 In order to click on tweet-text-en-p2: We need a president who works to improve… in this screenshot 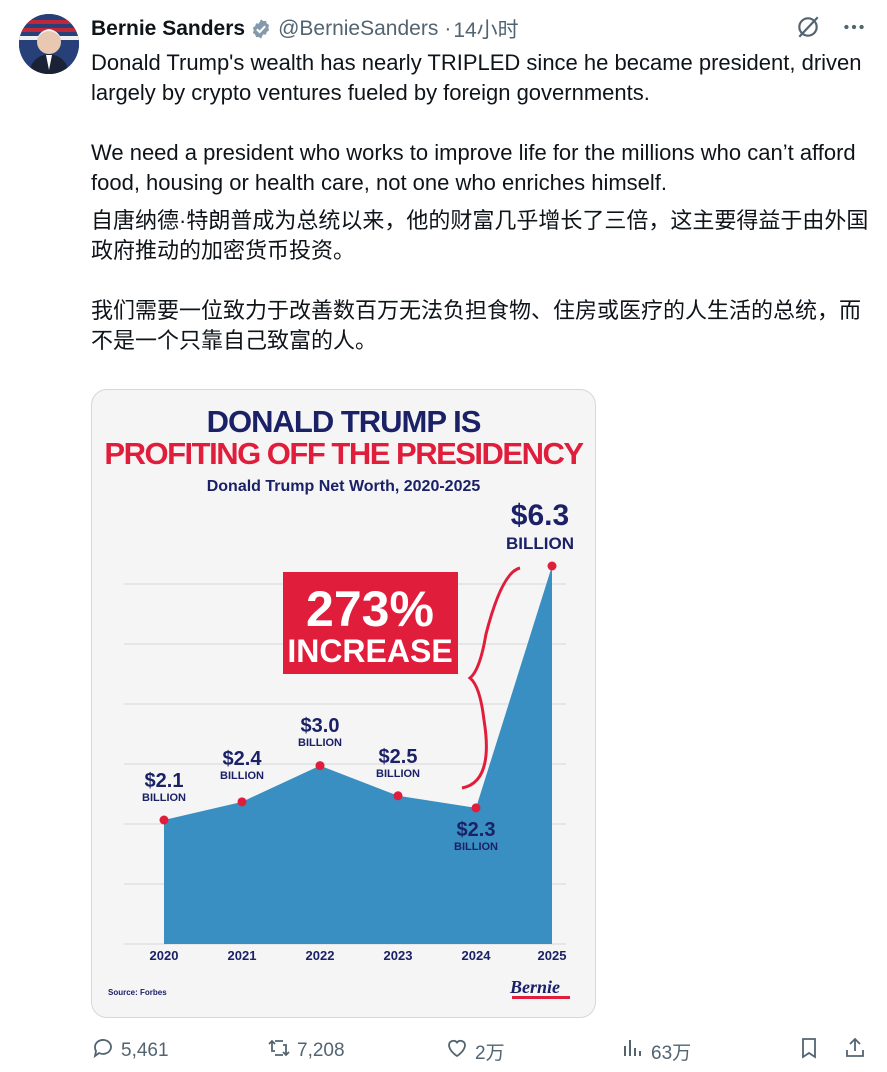, I will do `click(473, 167)`.